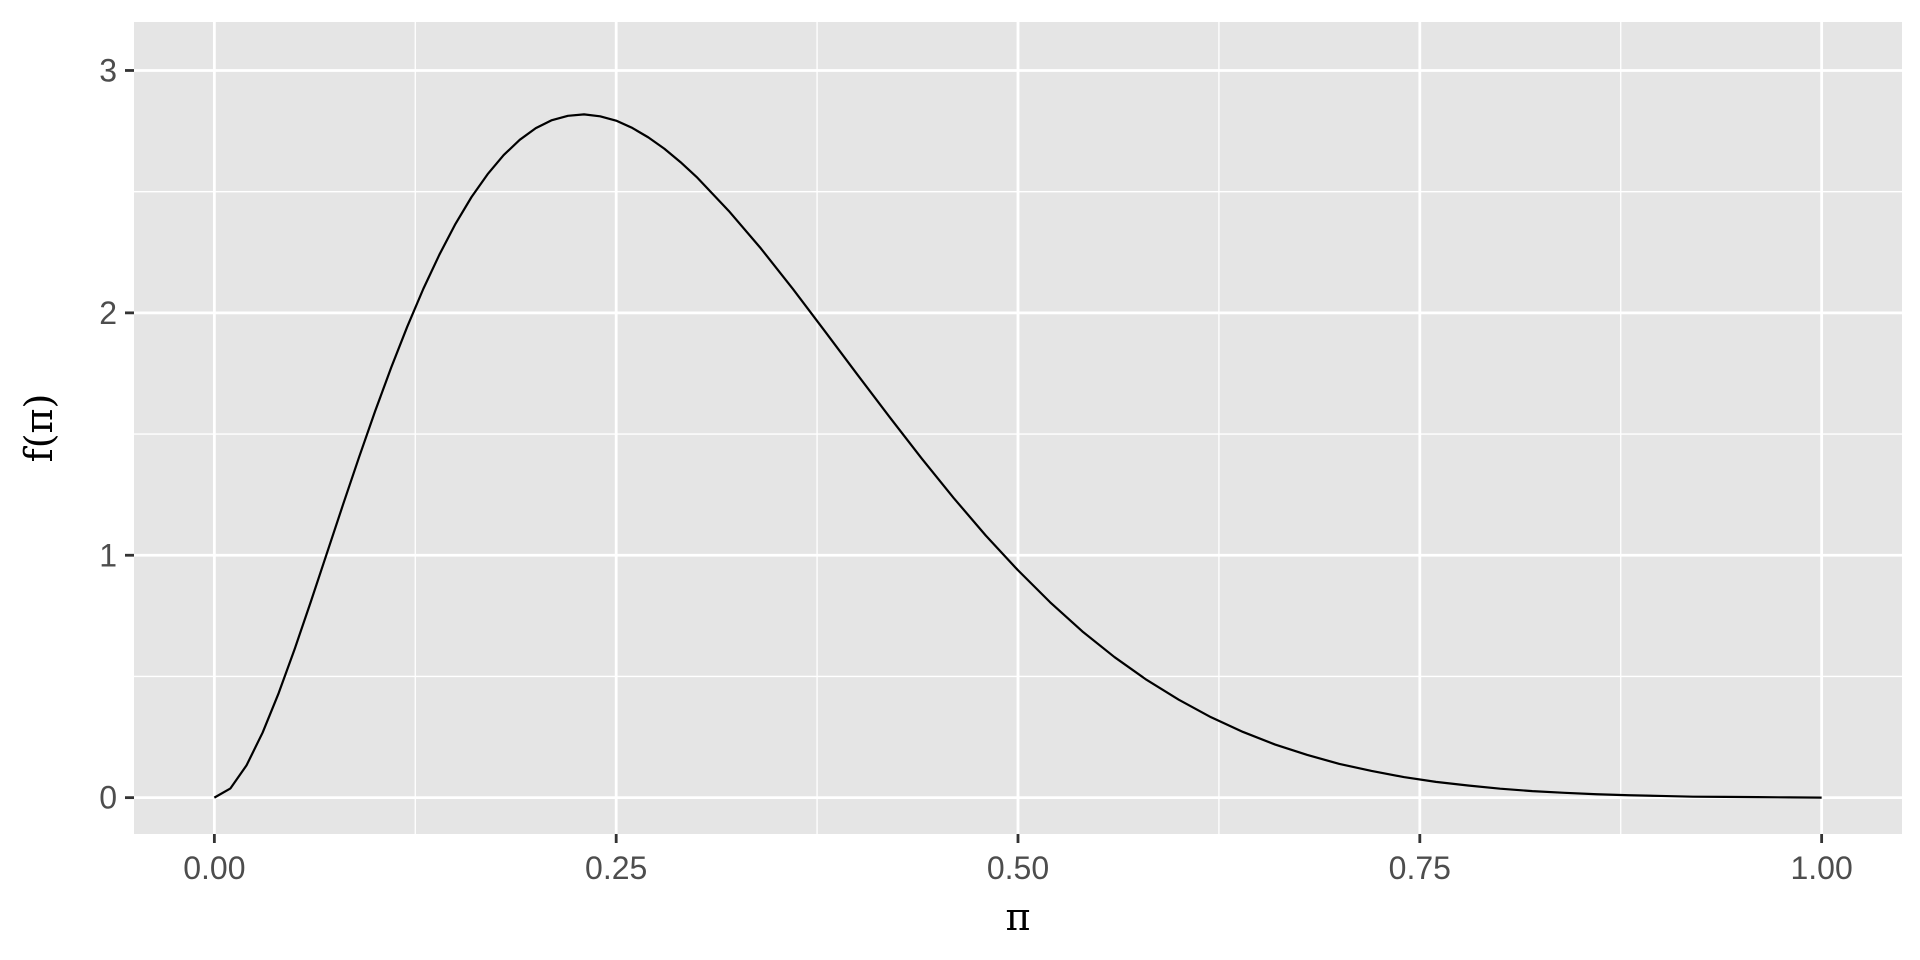 Image resolution: width=1920 pixels, height=960 pixels. I want to click on x-tick-label: 0.50, so click(1018, 868).